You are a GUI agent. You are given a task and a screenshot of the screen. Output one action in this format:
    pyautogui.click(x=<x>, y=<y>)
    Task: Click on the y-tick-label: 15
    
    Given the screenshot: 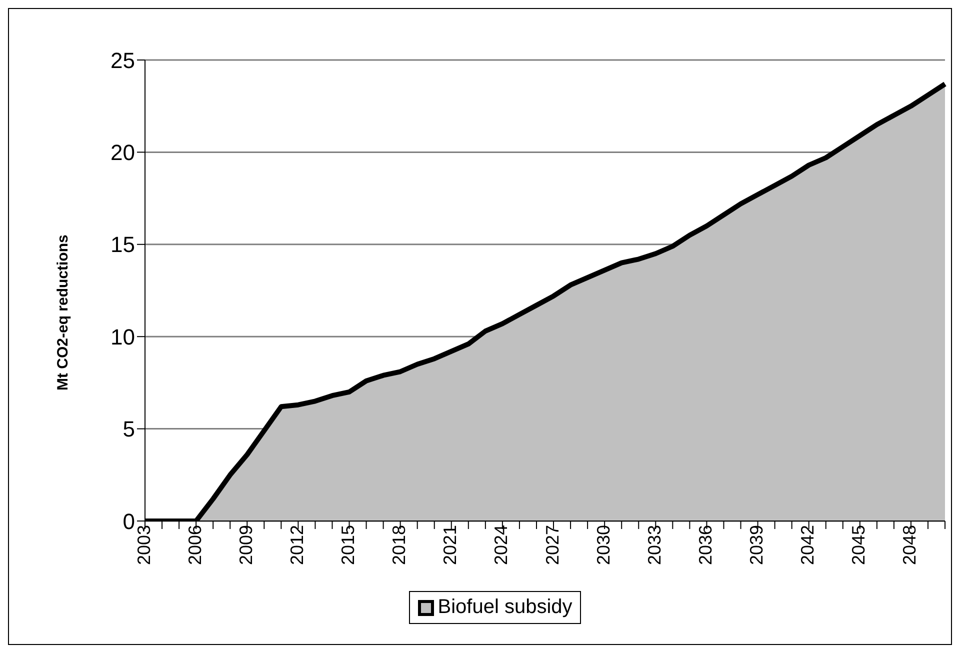 What is the action you would take?
    pyautogui.click(x=122, y=245)
    